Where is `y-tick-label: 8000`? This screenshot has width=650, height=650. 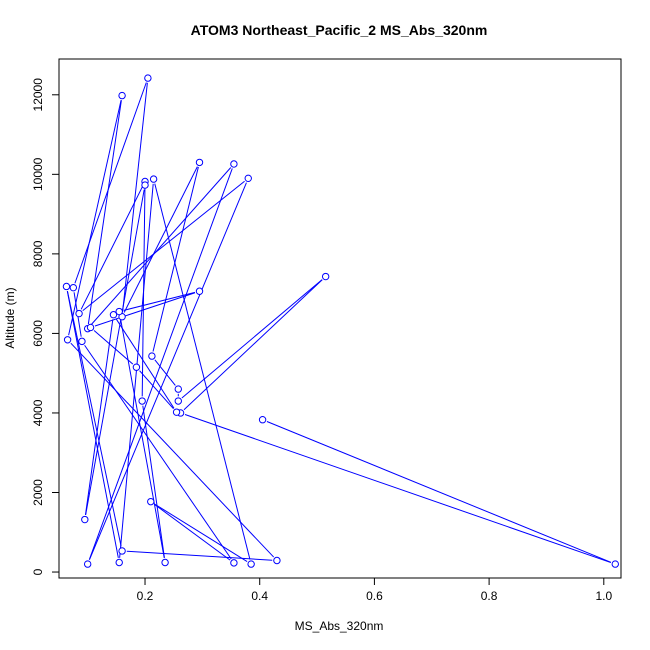
y-tick-label: 8000 is located at coordinates (38, 253).